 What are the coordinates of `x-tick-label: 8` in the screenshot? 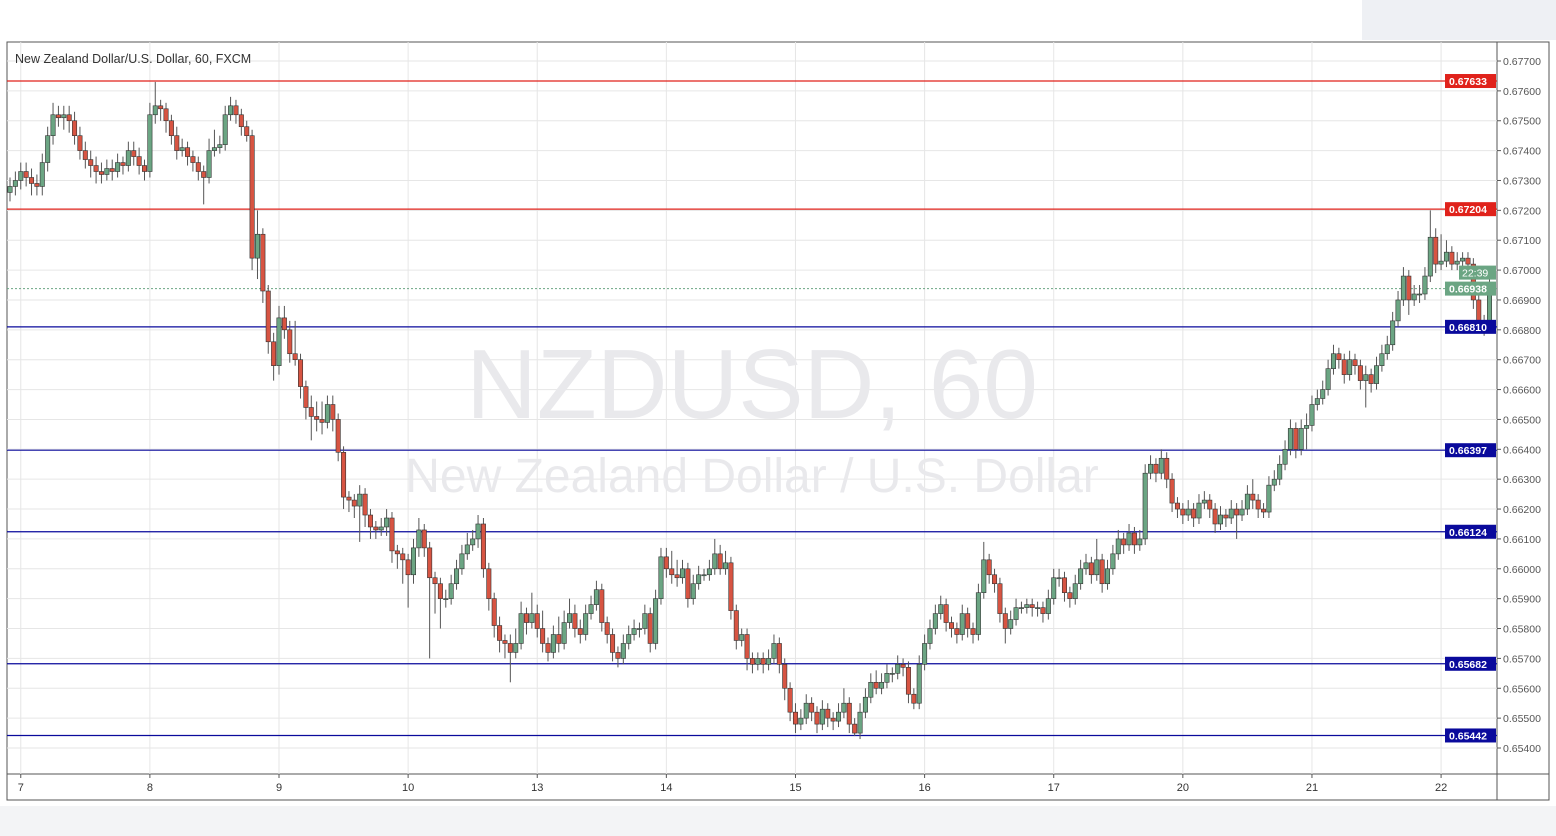 It's located at (150, 788).